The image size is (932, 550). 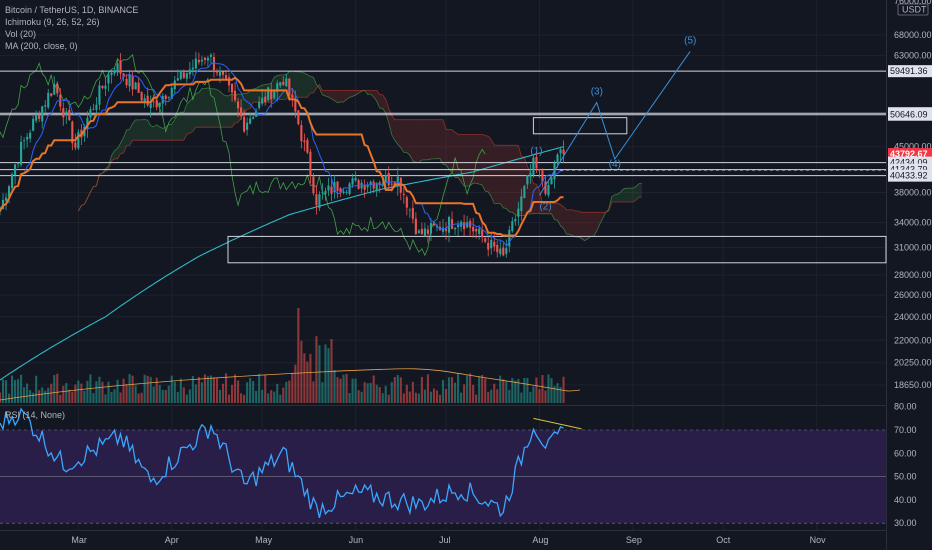 I want to click on legend-symbol: Bitcoin / TetherUS, 1D, BINANCE, so click(x=72, y=10).